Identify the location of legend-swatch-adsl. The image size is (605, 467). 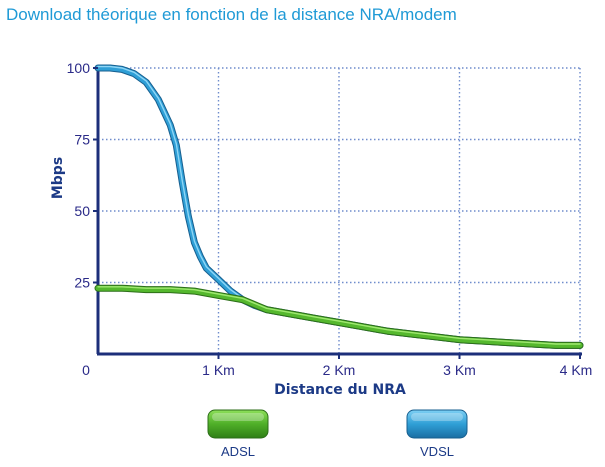
(238, 424).